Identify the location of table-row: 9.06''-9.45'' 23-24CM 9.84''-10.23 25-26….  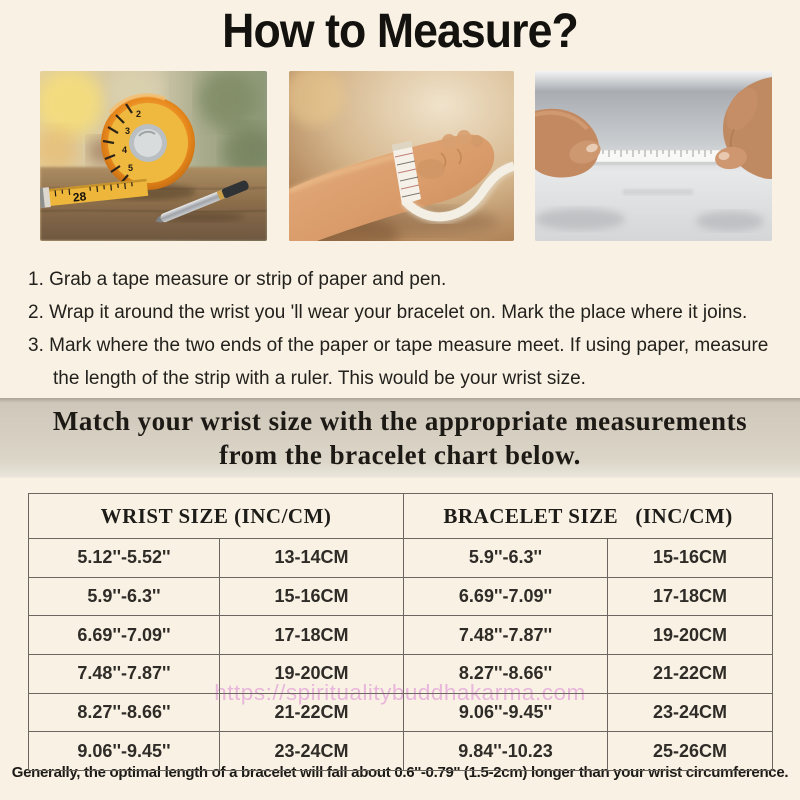
(401, 751).